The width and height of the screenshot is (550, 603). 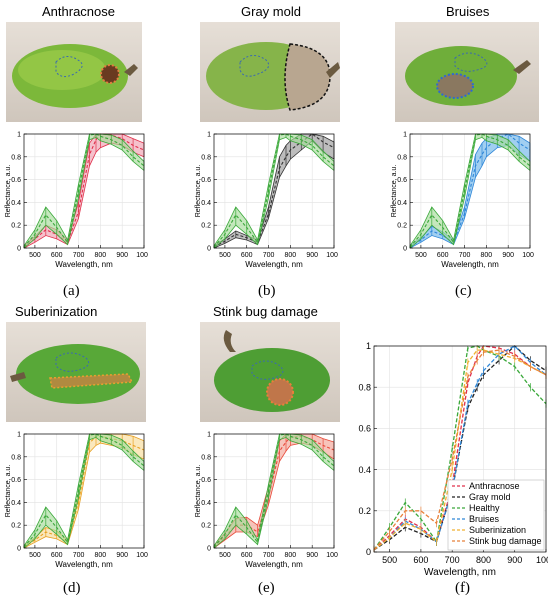 What do you see at coordinates (484, 508) in the screenshot?
I see `legend-label: Healthy` at bounding box center [484, 508].